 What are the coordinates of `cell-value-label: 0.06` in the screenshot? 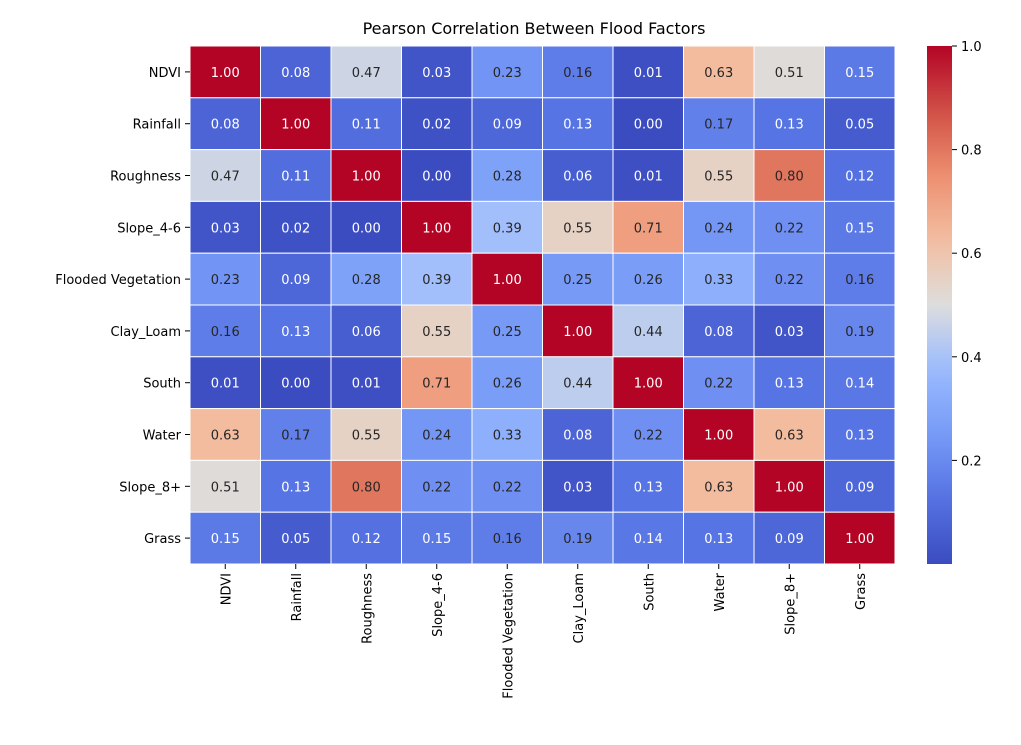 It's located at (366, 332).